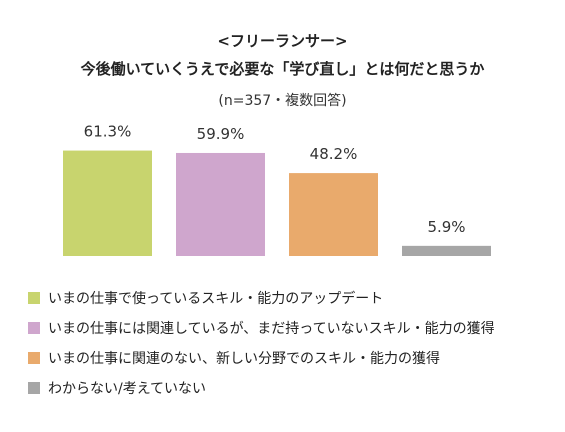  What do you see at coordinates (244, 359) in the screenshot?
I see `legend-label: いまの仕事に関連のない、新しい分野でのスキル・能力の獲得` at bounding box center [244, 359].